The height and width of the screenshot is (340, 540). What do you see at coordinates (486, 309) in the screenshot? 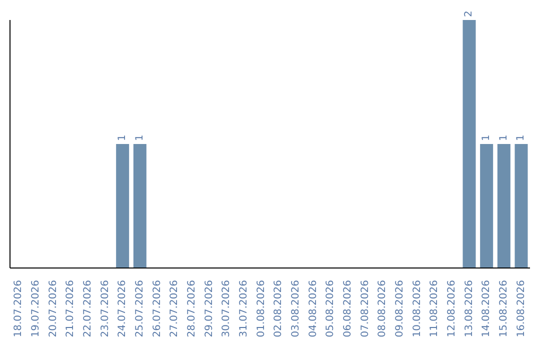
I see `x-tick-label: 14.08.2026` at bounding box center [486, 309].